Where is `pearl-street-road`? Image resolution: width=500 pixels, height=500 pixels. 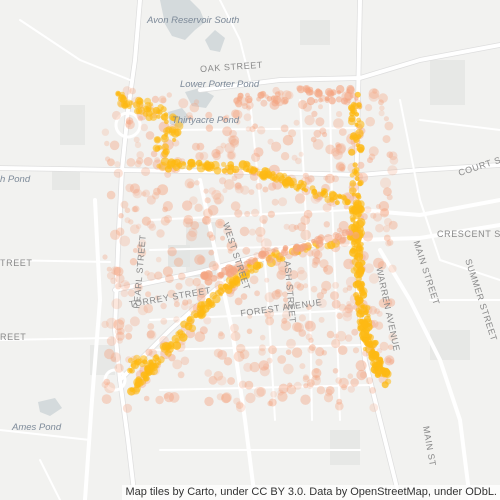 pearl-street-road is located at coordinates (127, 250).